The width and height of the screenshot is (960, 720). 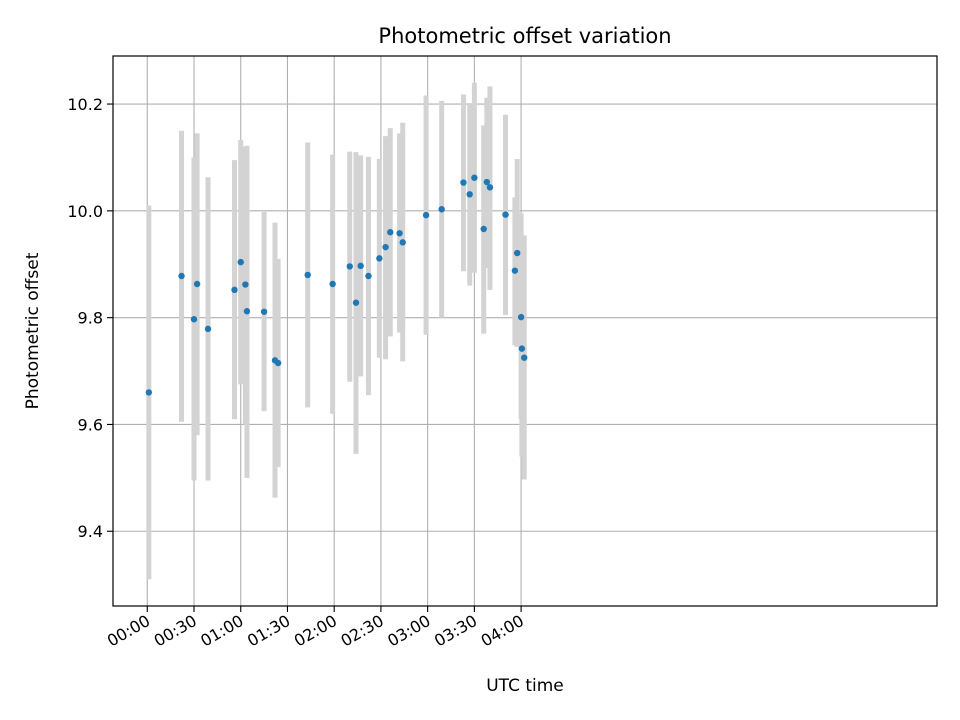 I want to click on x-tick-label: 00:30, so click(x=175, y=631).